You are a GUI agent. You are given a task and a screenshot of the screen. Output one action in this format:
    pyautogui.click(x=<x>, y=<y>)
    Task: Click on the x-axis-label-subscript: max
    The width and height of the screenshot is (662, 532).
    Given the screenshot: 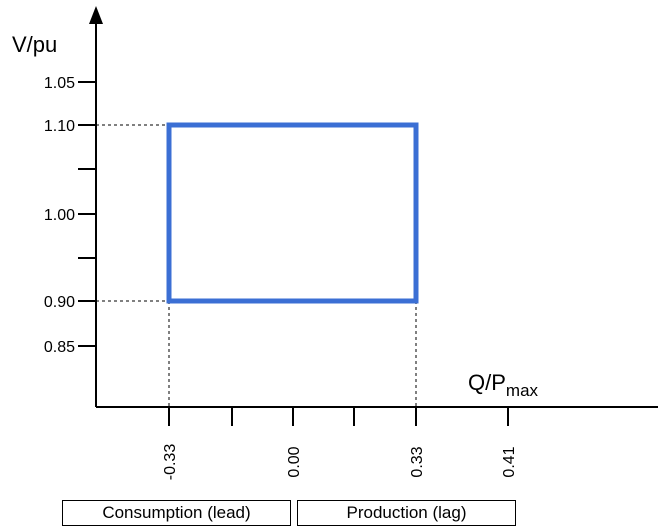 What is the action you would take?
    pyautogui.click(x=522, y=390)
    